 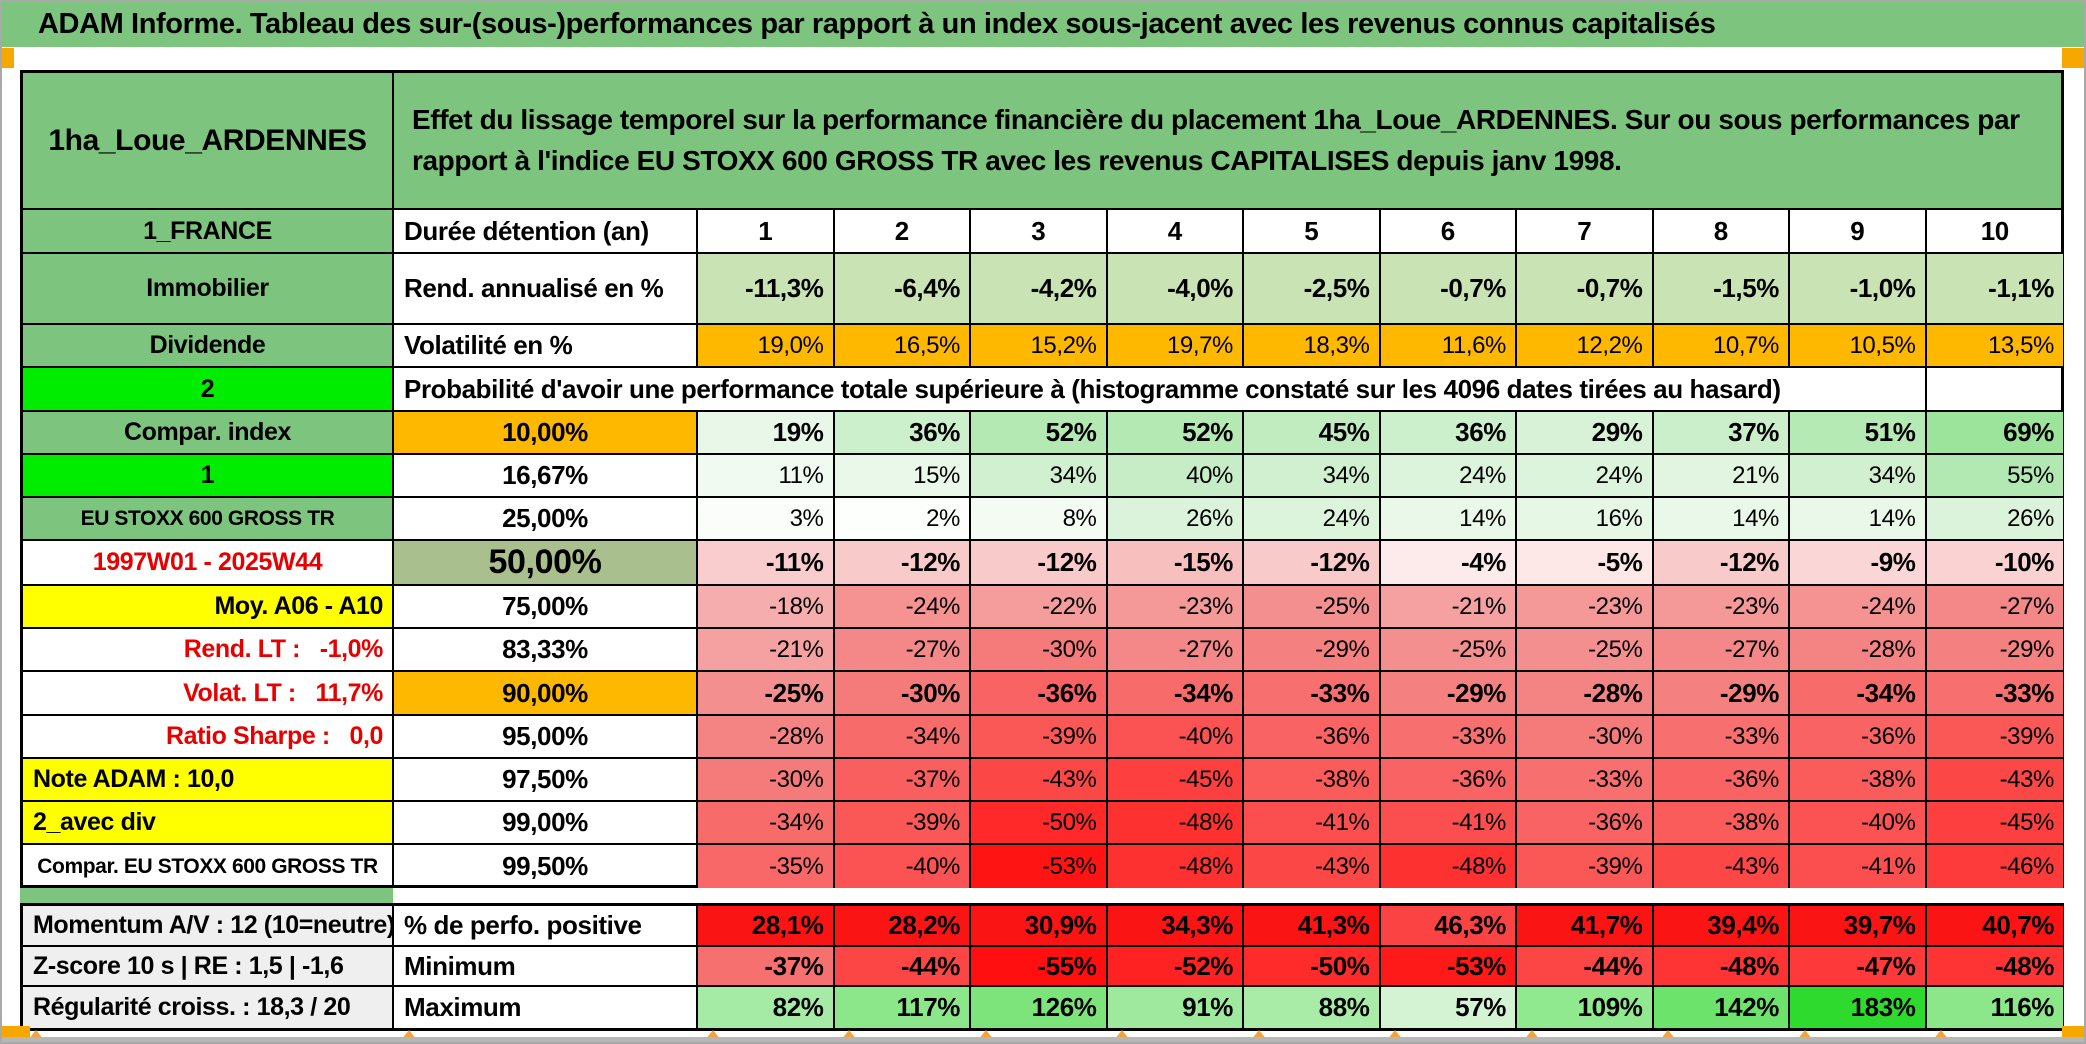 What do you see at coordinates (1585, 519) in the screenshot?
I see `value-cell: 16%` at bounding box center [1585, 519].